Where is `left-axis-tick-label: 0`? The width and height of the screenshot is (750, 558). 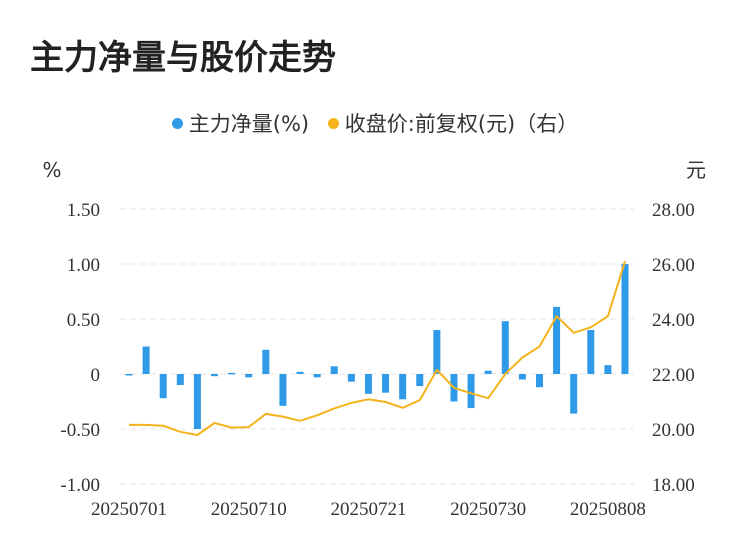
left-axis-tick-label: 0 is located at coordinates (96, 375).